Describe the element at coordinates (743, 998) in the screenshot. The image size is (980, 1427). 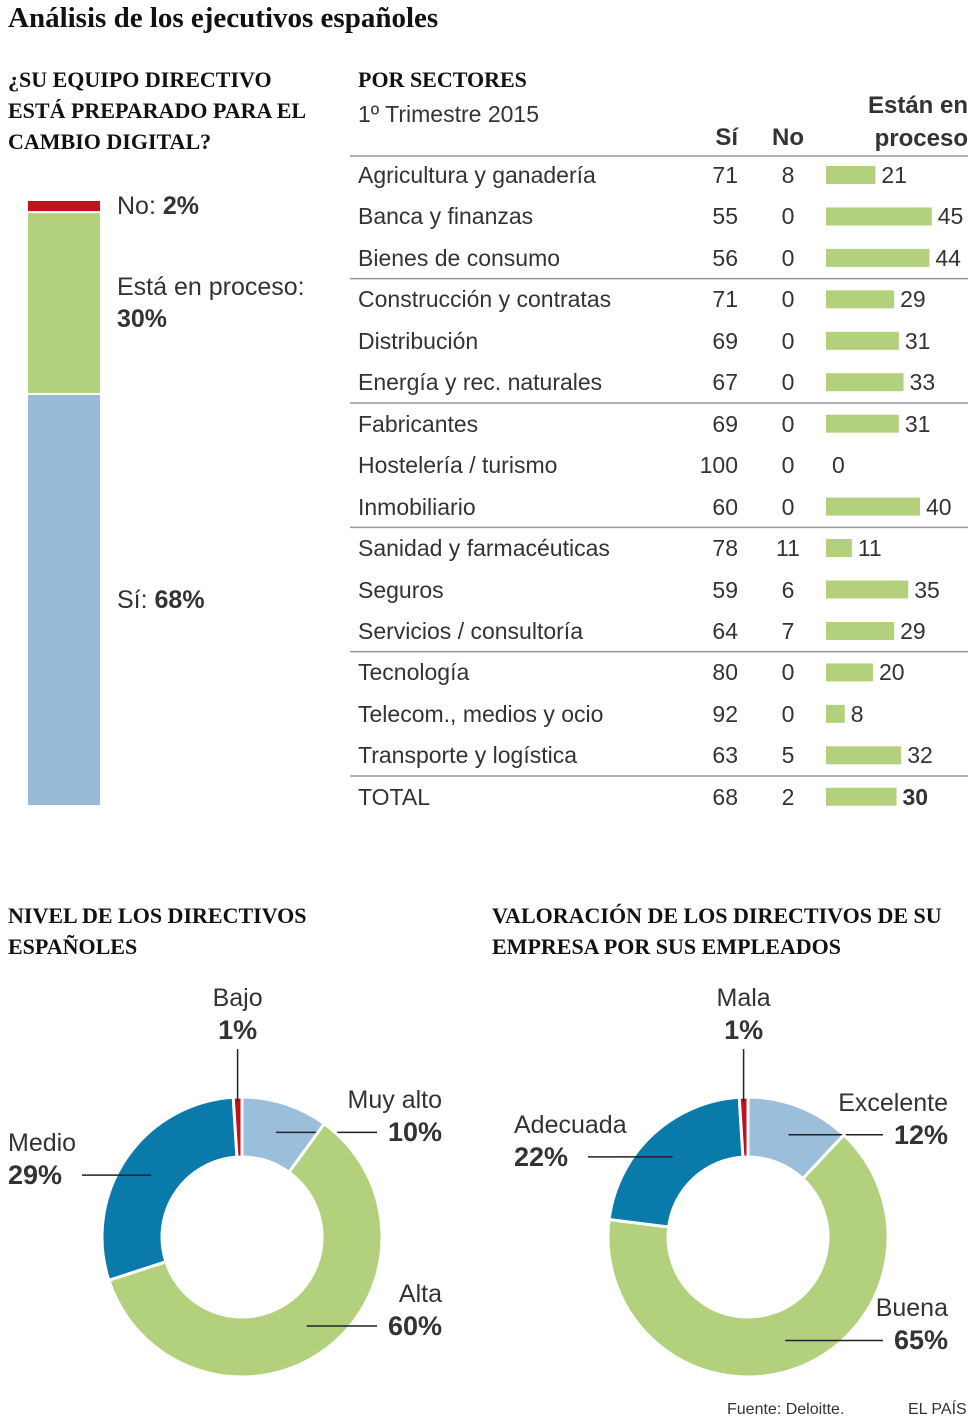
I see `slice-name: Mala` at that location.